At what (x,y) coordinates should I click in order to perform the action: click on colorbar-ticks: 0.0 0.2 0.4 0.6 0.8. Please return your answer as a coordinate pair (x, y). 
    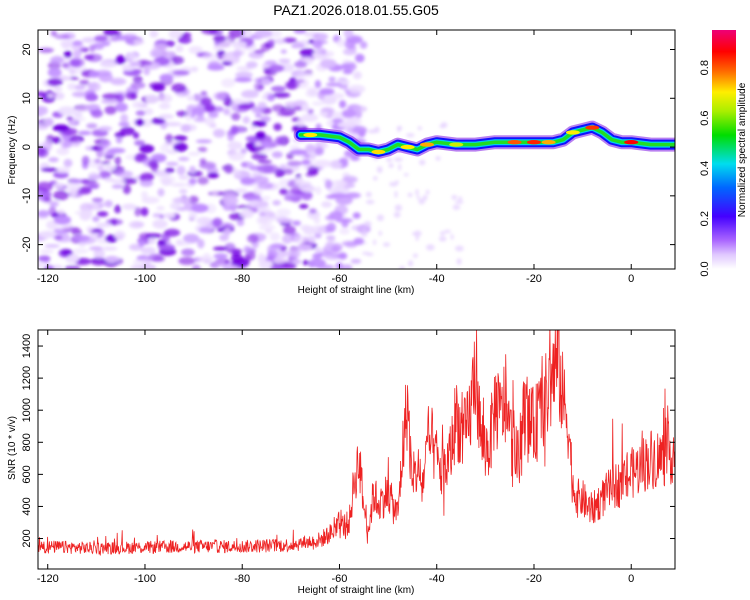
    Looking at the image, I should click on (705, 168).